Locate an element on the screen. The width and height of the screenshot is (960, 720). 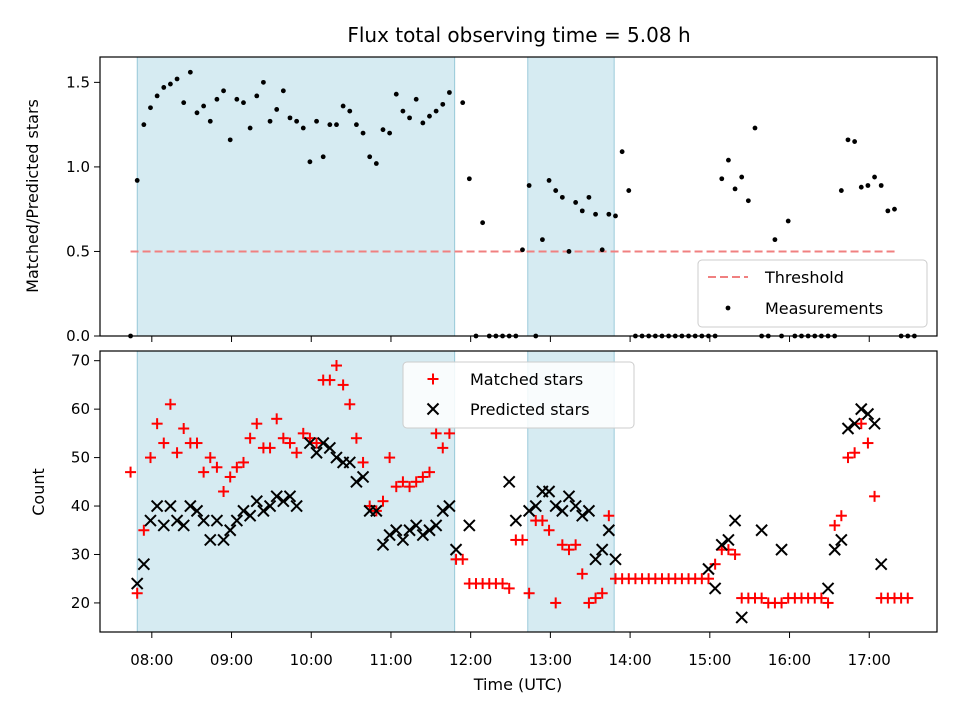
bottom-y-tick-label: 50 is located at coordinates (80, 458).